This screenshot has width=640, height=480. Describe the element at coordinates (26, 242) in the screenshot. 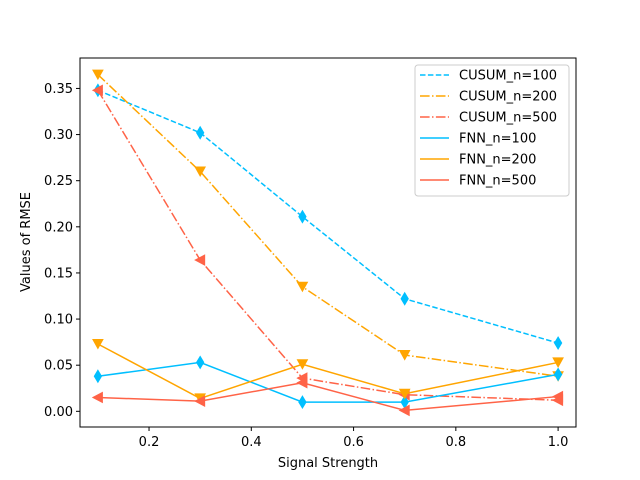

I see `y-axis-title: Values of RMSE` at that location.